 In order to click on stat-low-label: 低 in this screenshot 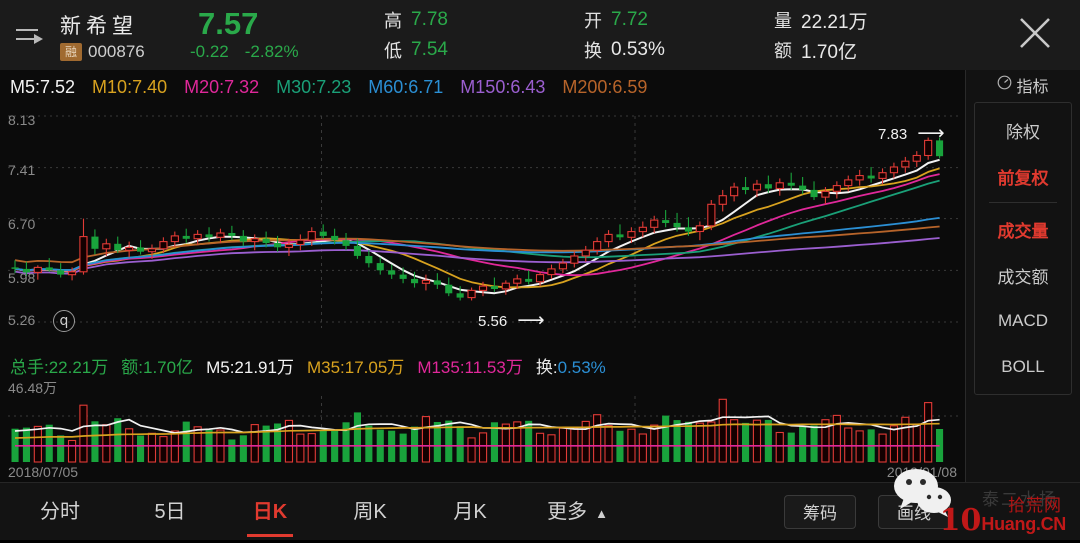, I will do `click(393, 51)`.